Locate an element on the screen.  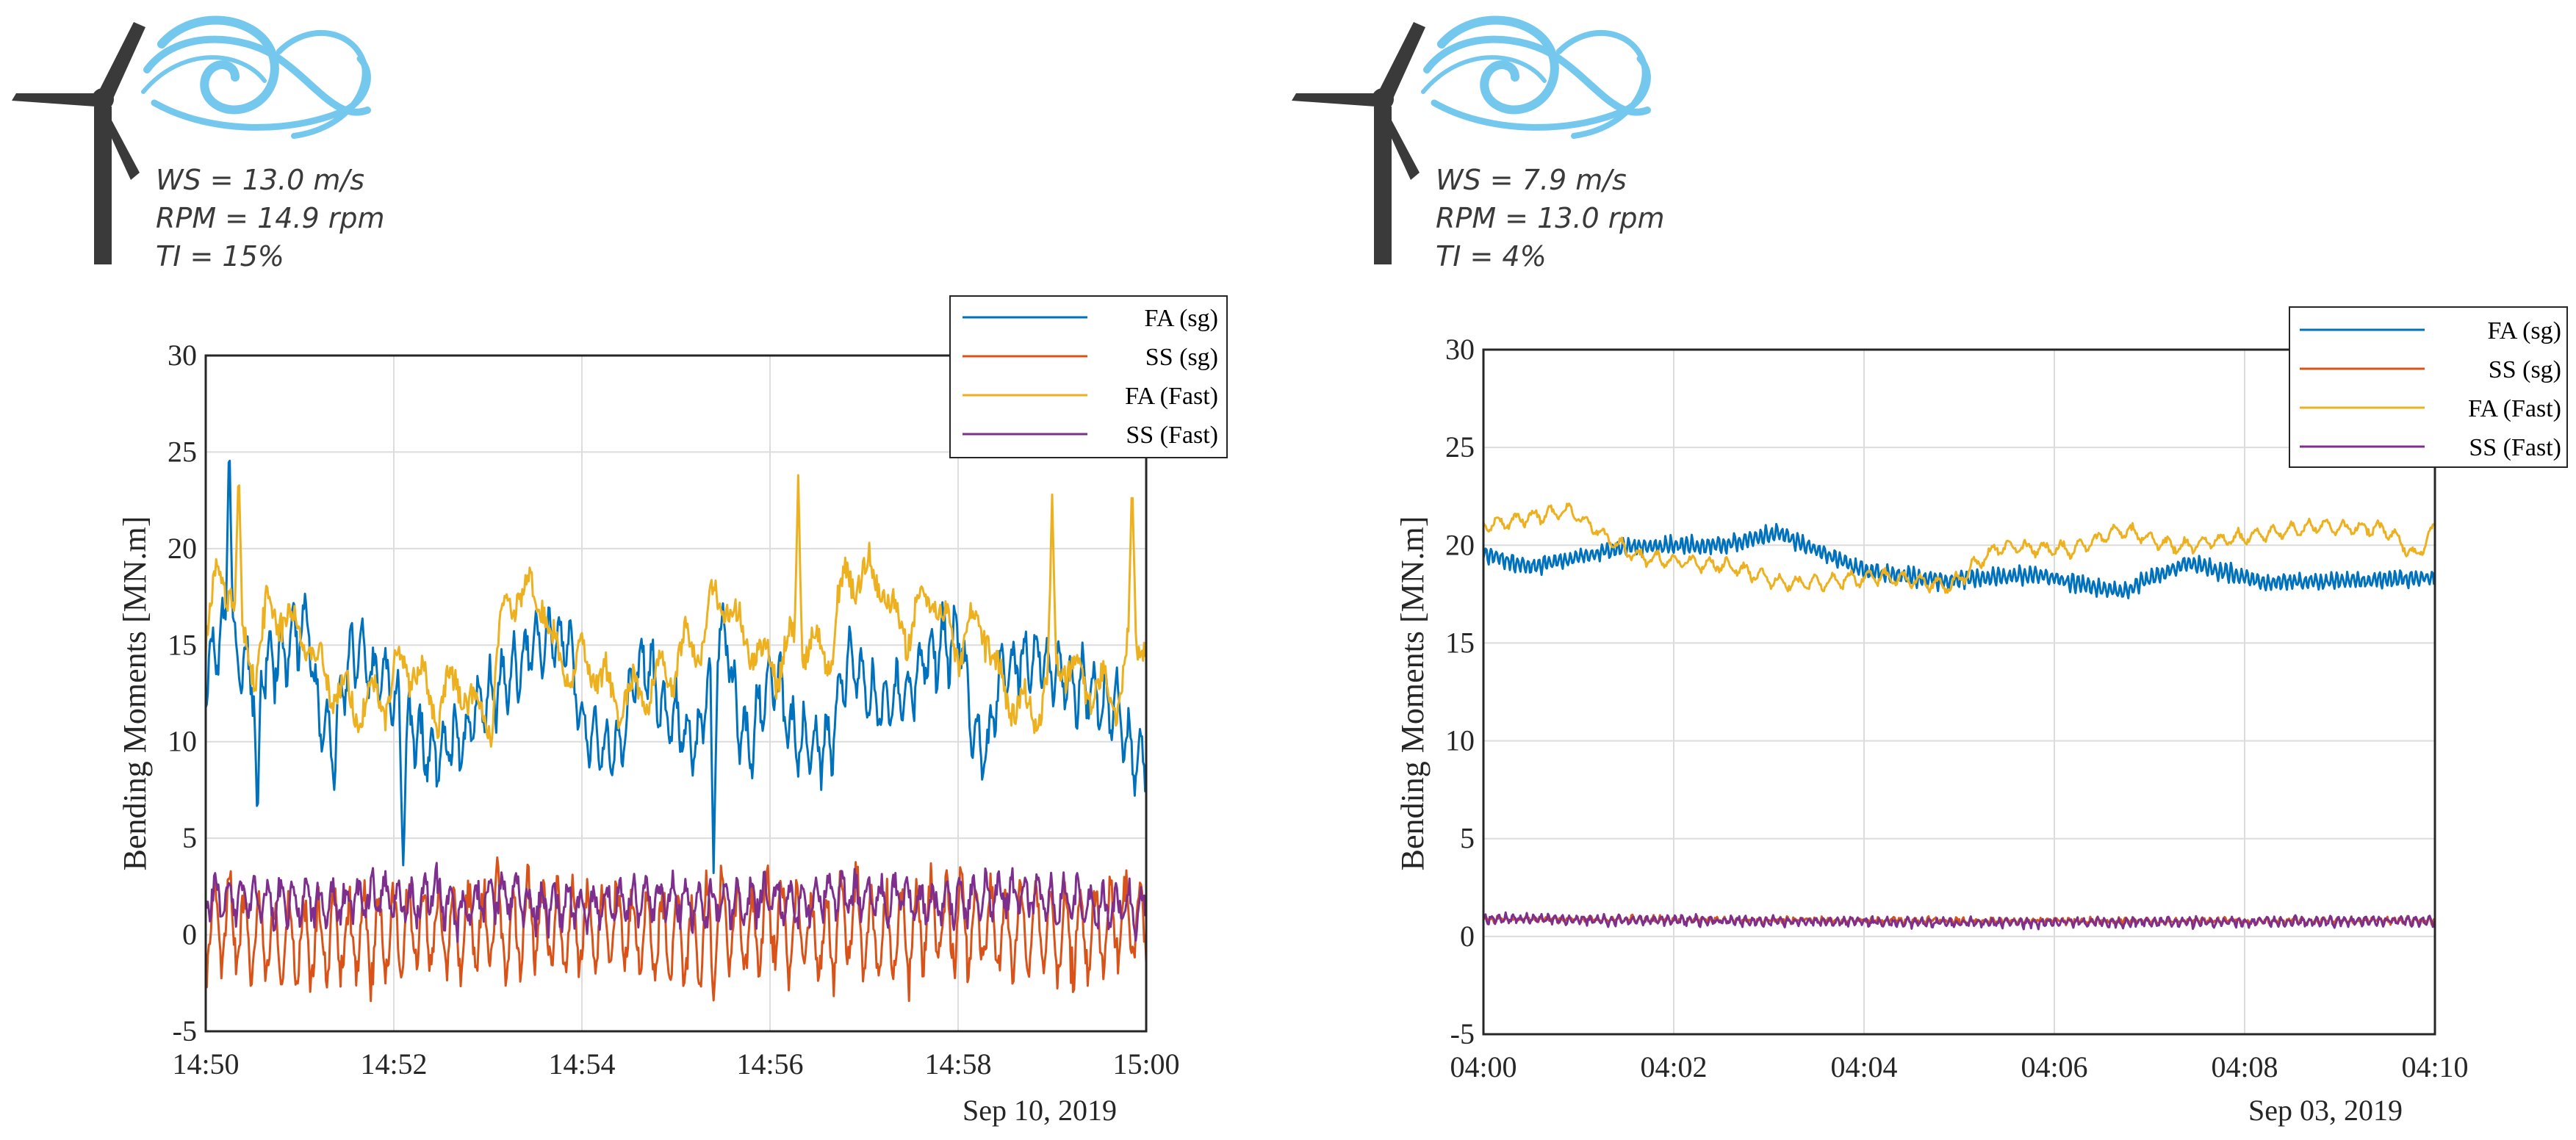
condition-wind-speed: WS = 7.9 m/s is located at coordinates (1531, 180).